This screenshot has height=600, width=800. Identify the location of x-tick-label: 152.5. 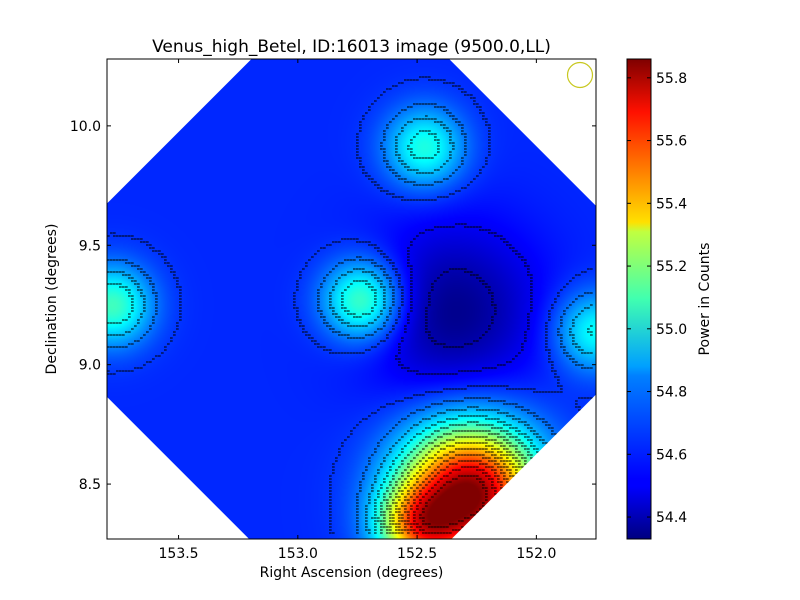
(417, 554).